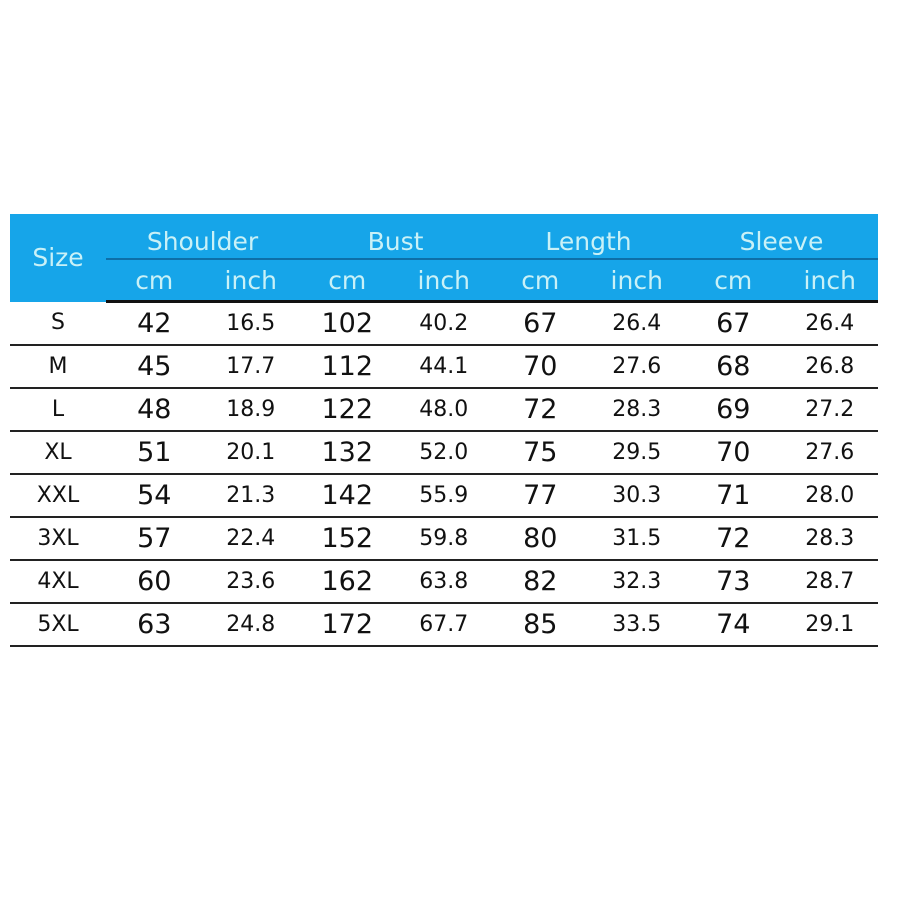 This screenshot has height=900, width=900. What do you see at coordinates (154, 323) in the screenshot?
I see `cm-cell: 42` at bounding box center [154, 323].